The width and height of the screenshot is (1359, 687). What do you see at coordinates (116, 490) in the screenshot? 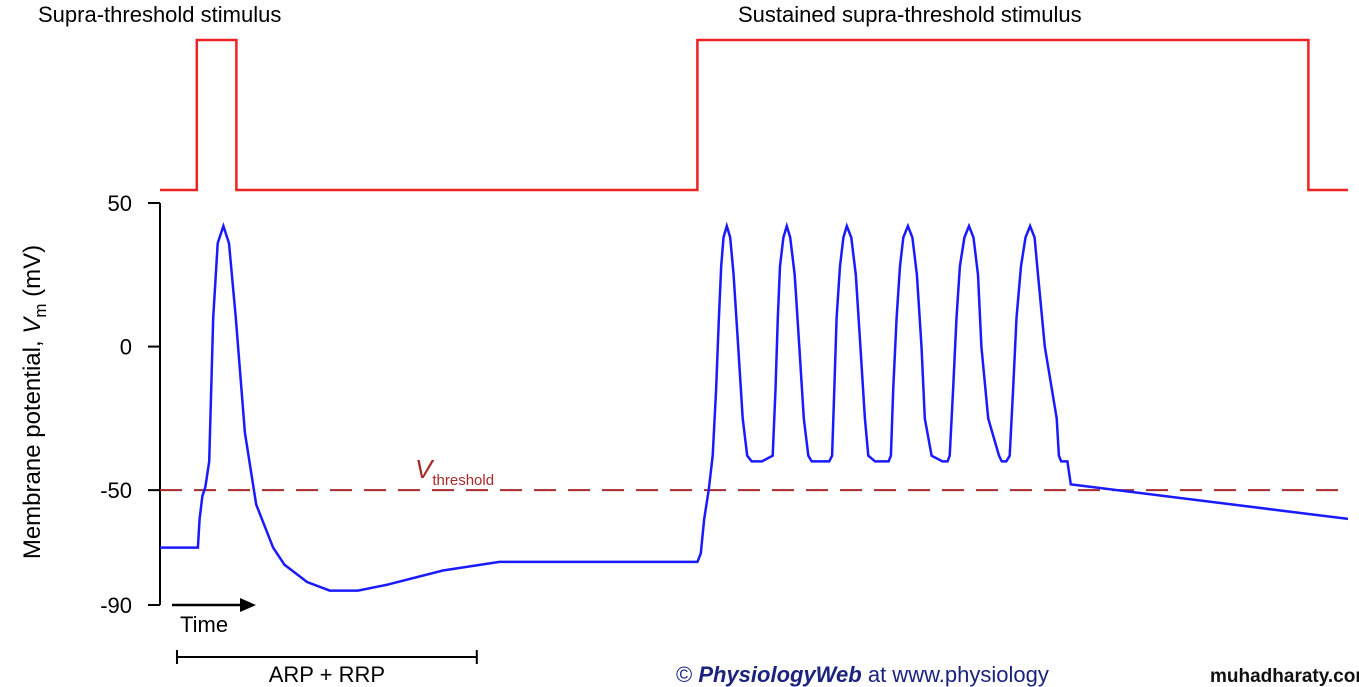
I see `y-tick-label: -50` at bounding box center [116, 490].